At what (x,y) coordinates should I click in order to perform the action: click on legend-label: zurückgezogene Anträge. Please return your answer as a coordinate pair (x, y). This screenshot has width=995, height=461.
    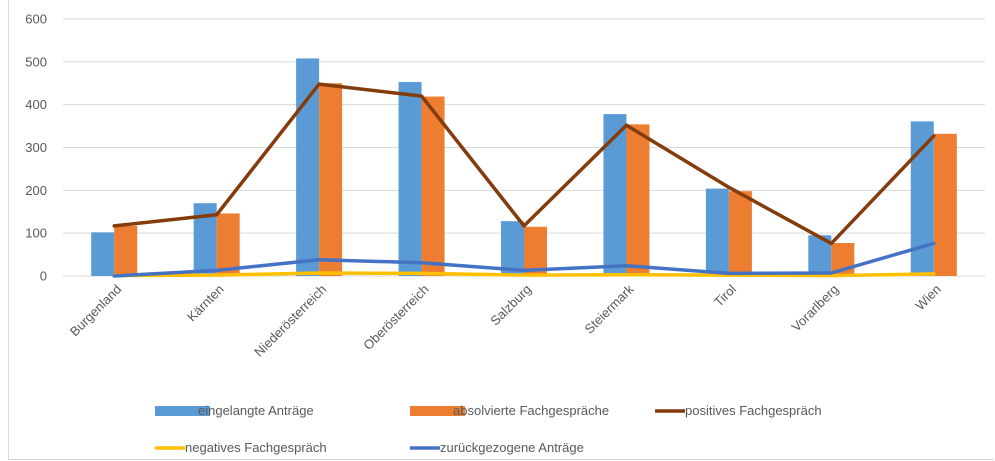
    Looking at the image, I should click on (512, 447).